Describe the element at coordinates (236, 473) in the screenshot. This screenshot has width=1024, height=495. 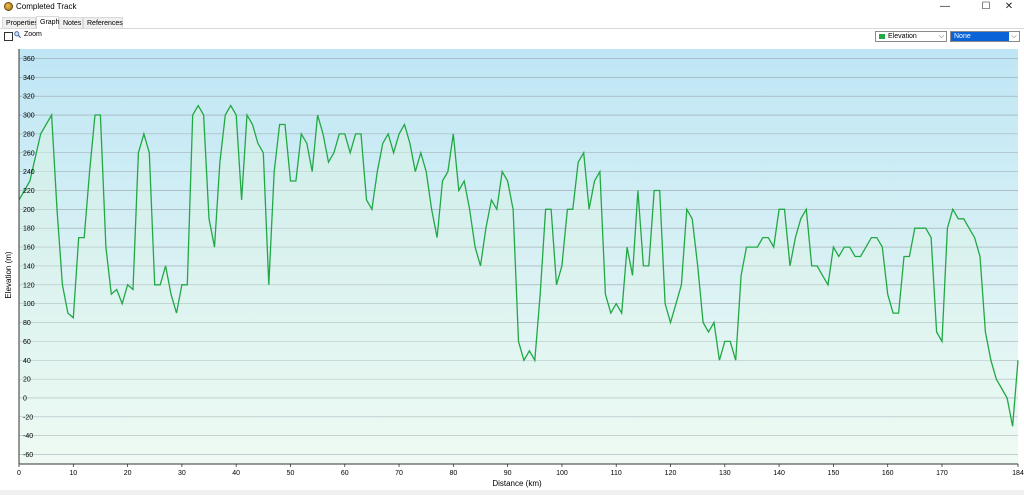
I see `x-tick-label: 40` at that location.